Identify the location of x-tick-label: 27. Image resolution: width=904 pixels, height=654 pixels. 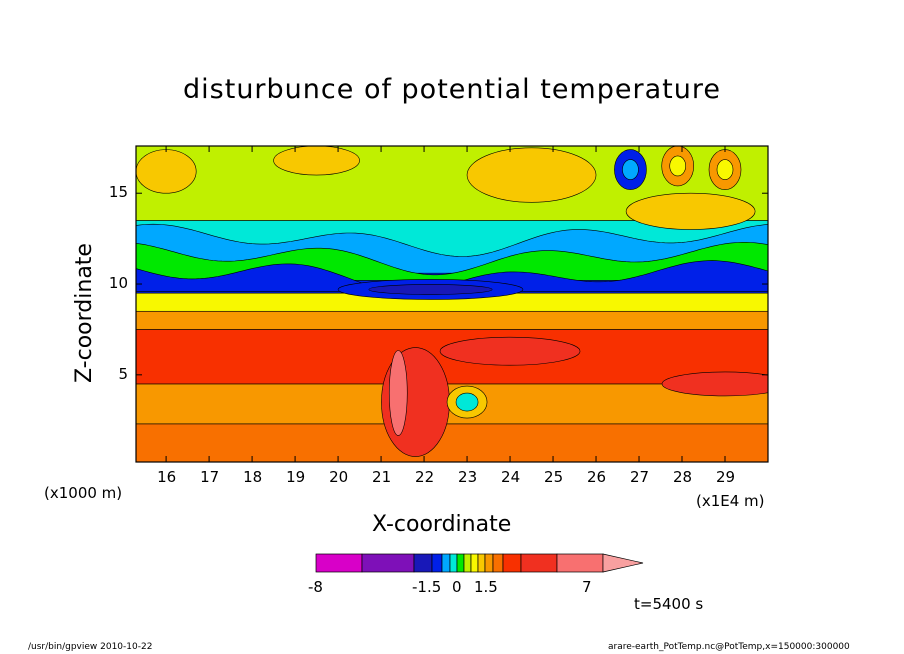
(640, 477).